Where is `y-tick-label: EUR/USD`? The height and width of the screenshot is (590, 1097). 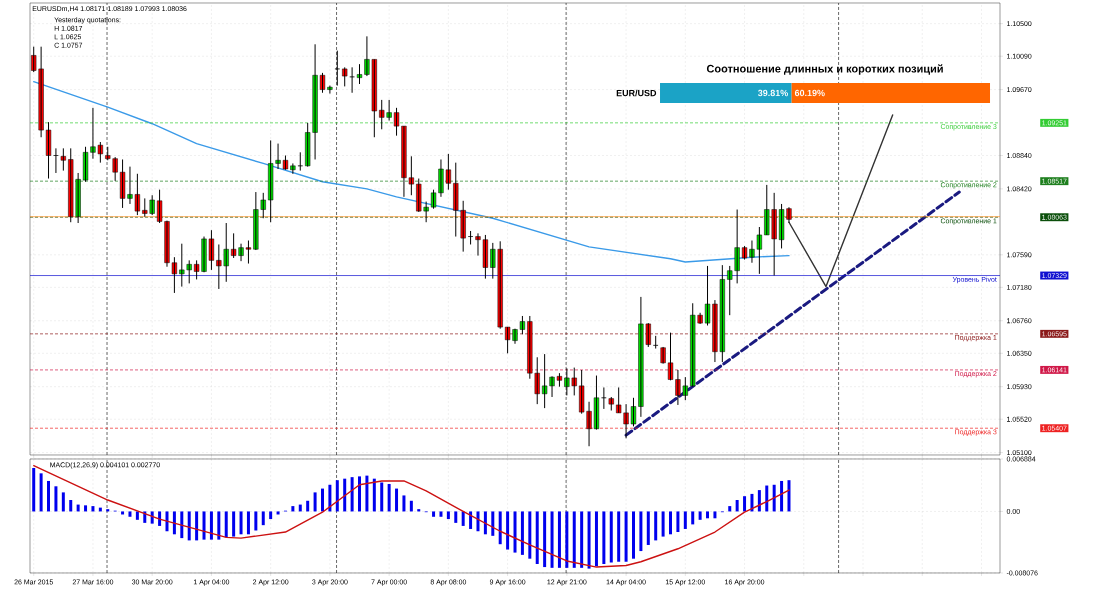 y-tick-label: EUR/USD is located at coordinates (636, 93).